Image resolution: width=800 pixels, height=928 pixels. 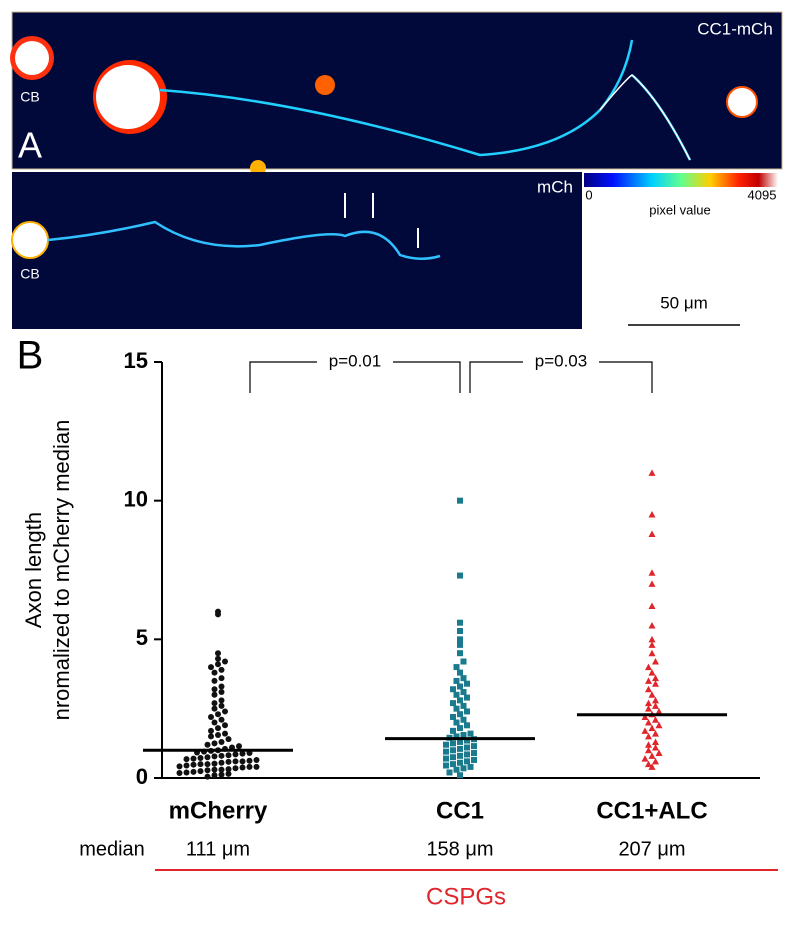 What do you see at coordinates (681, 180) in the screenshot?
I see `colorbar` at bounding box center [681, 180].